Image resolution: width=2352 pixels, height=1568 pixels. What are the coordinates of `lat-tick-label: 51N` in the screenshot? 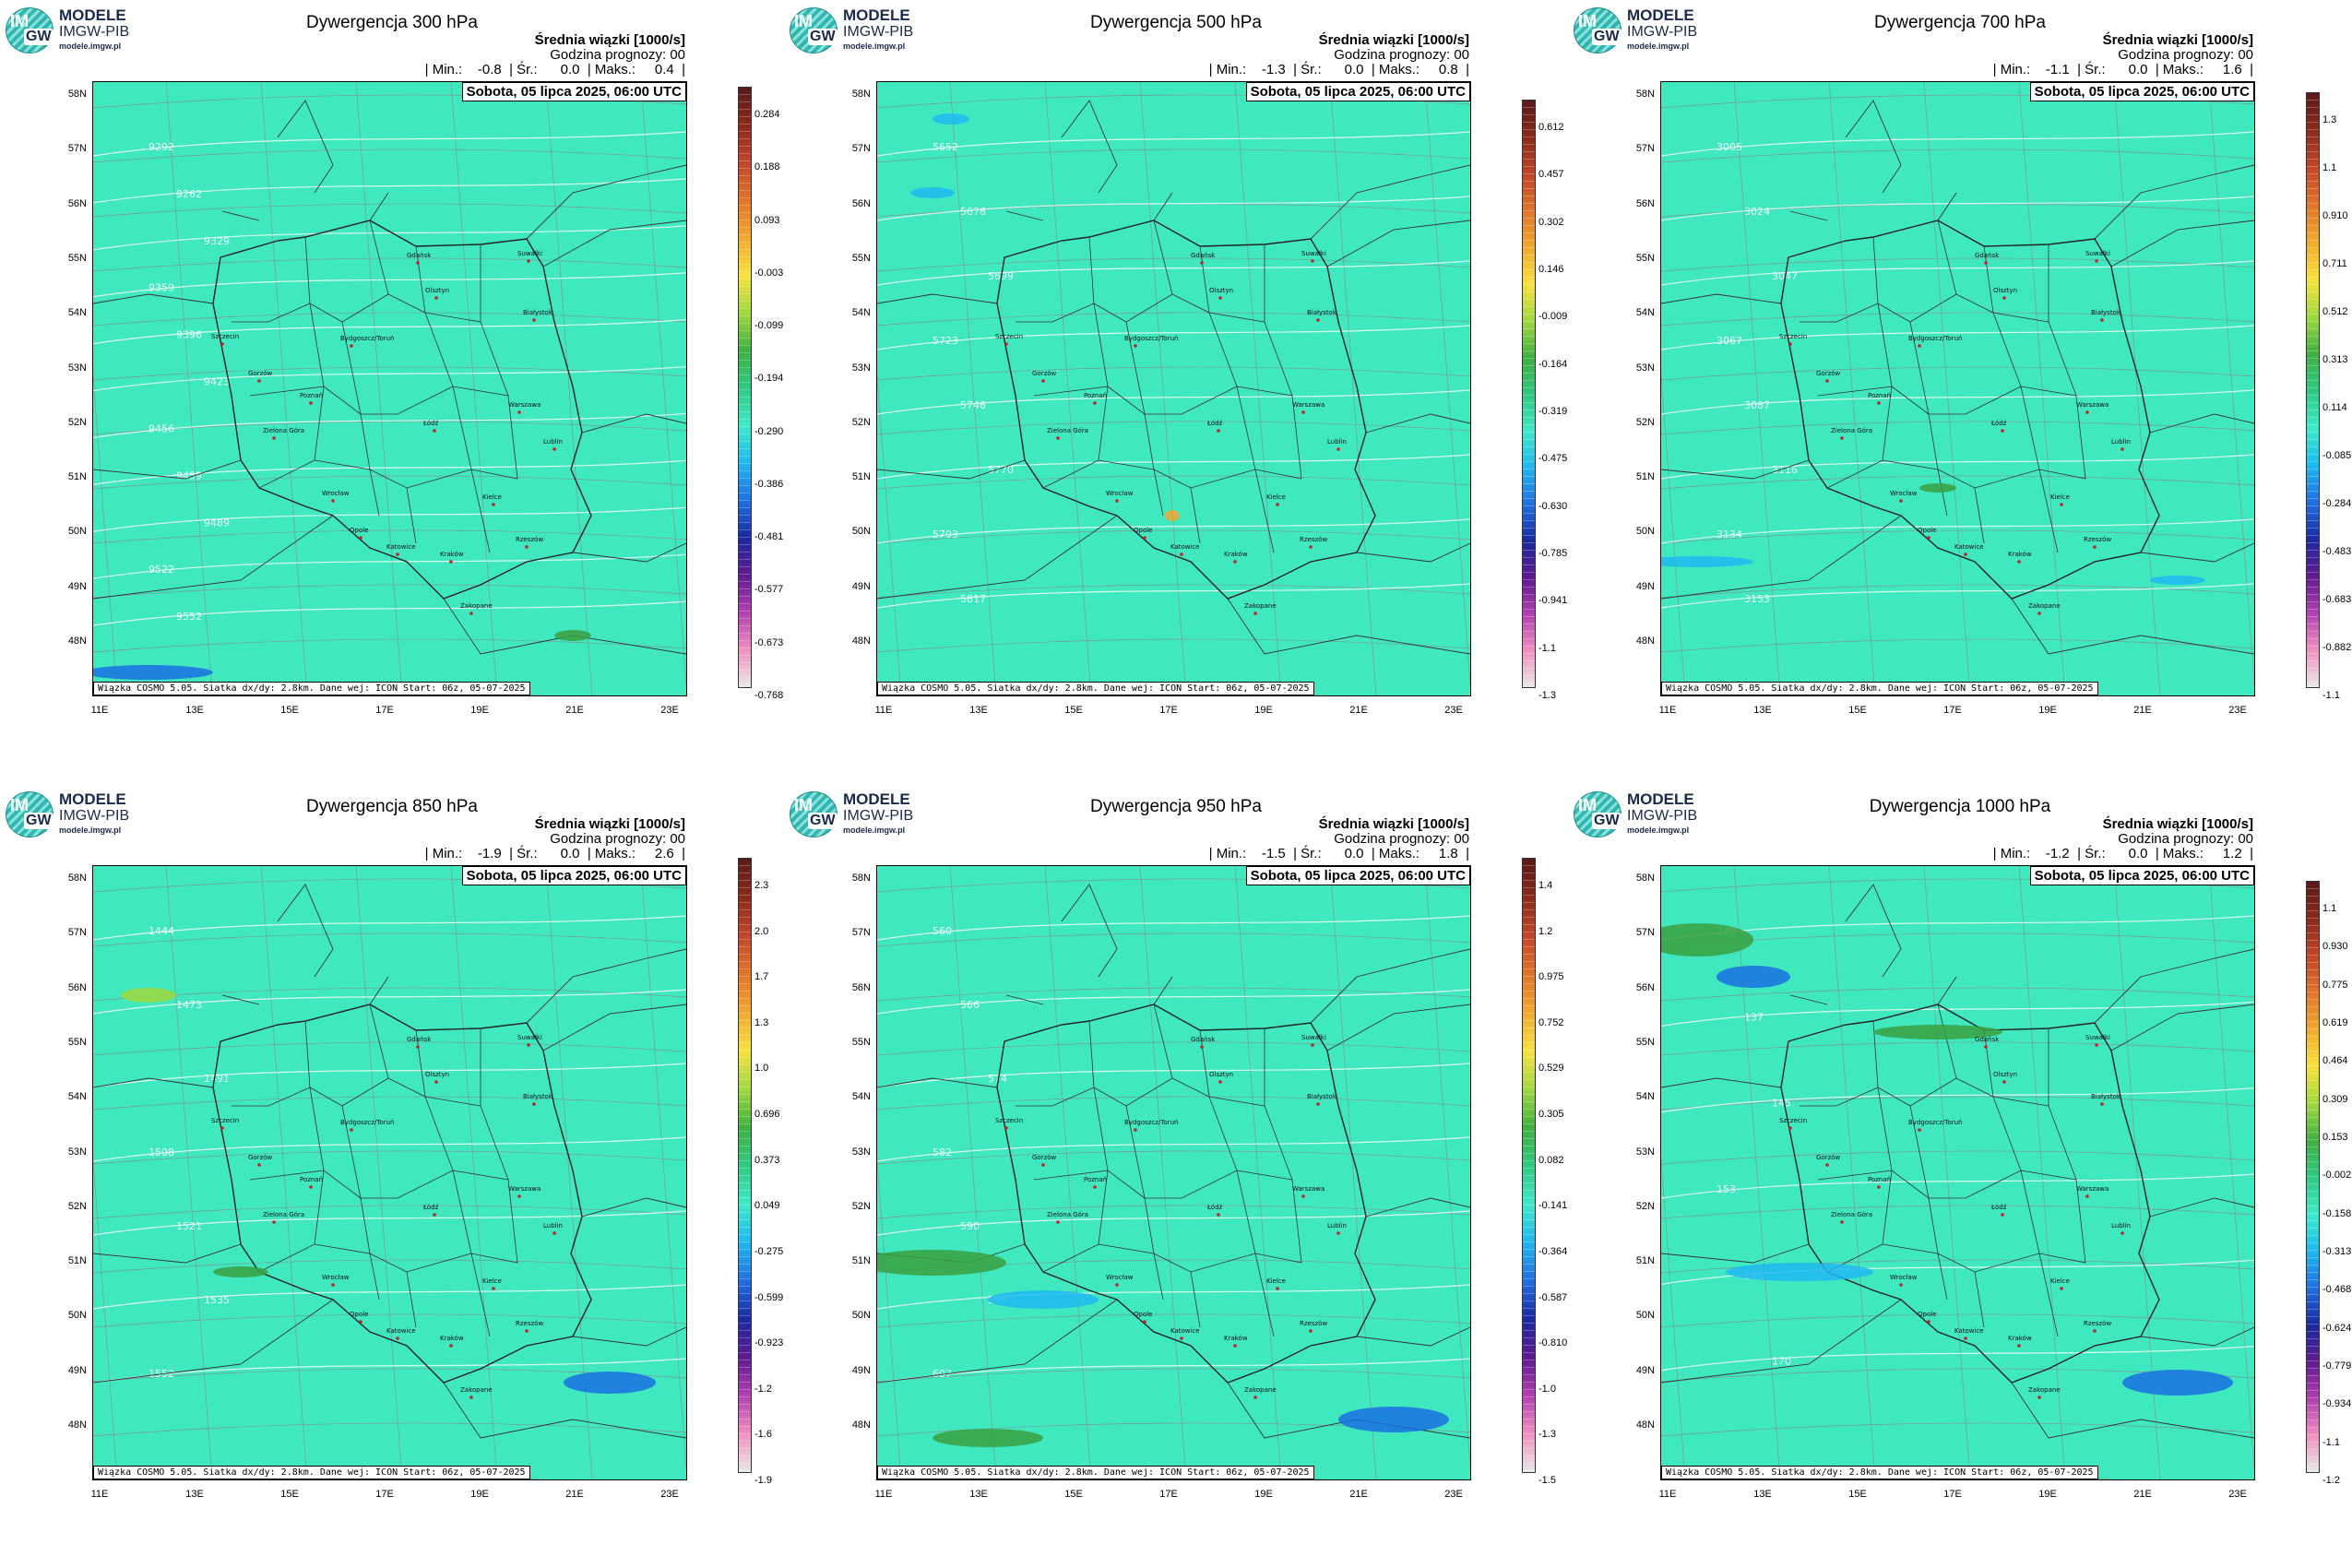 It's located at (1645, 1261).